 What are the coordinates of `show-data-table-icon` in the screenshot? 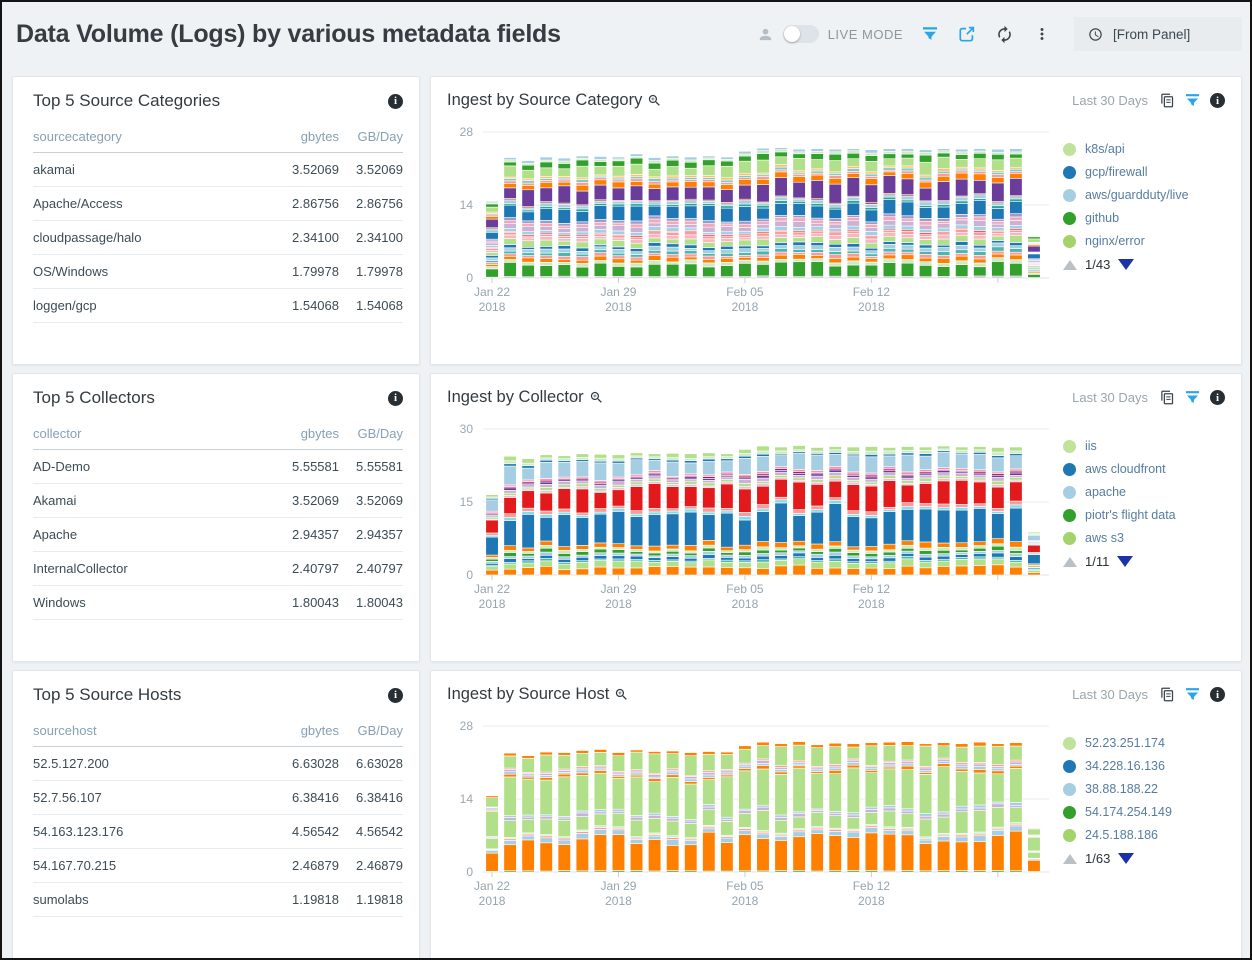 It's located at (1167, 100).